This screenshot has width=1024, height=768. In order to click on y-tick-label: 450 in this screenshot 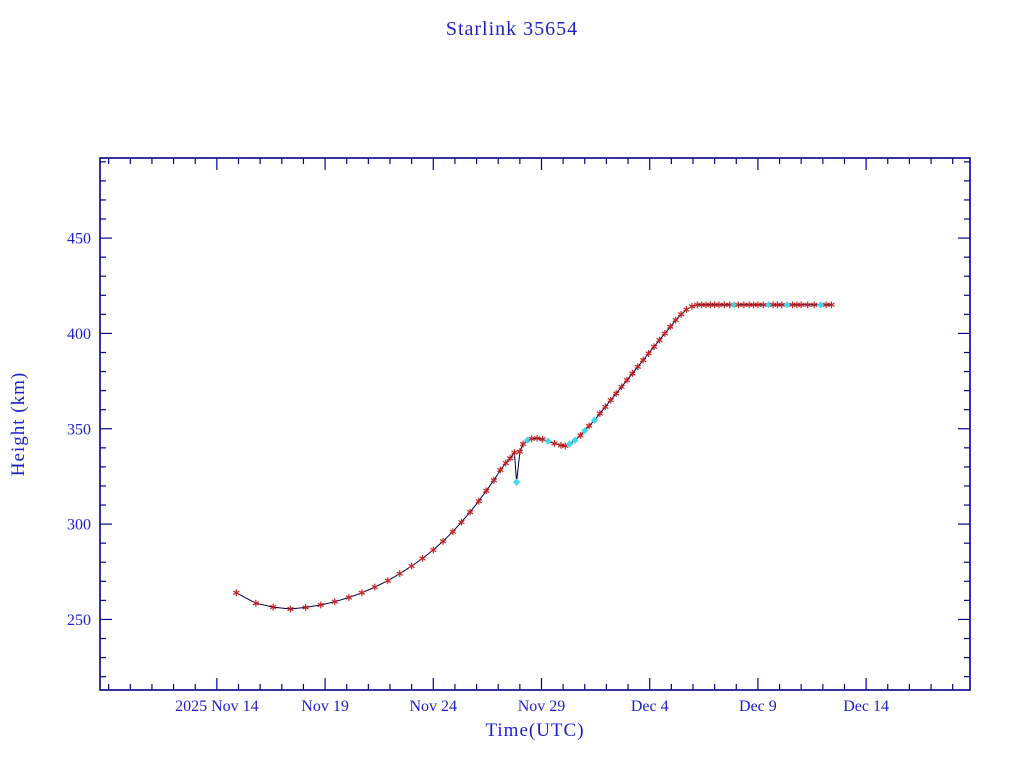, I will do `click(79, 239)`.